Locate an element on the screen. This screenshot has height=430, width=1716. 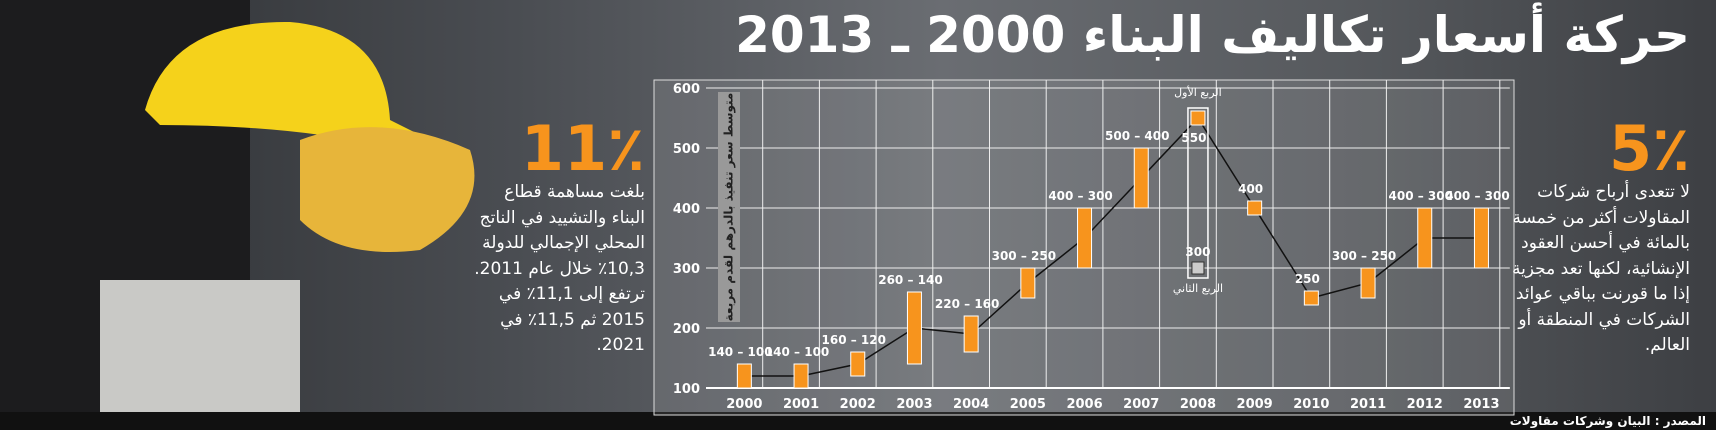
x-tick-label: 2009 is located at coordinates (1255, 404).